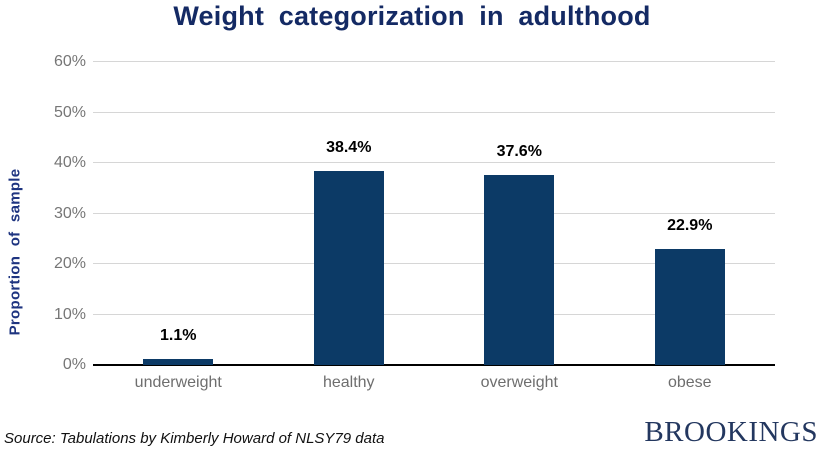  Describe the element at coordinates (69, 314) in the screenshot. I see `y-tick-label: 10%` at that location.